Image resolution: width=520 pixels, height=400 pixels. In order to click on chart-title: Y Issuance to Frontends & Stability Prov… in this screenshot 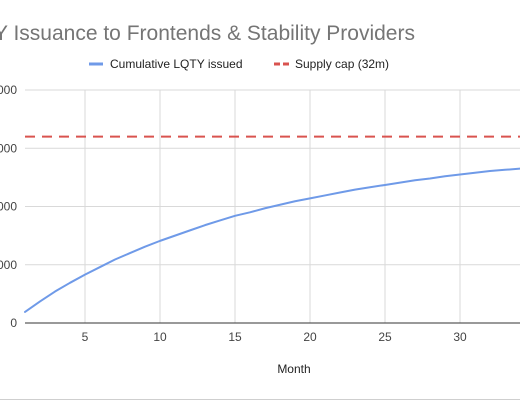, I will do `click(207, 33)`.